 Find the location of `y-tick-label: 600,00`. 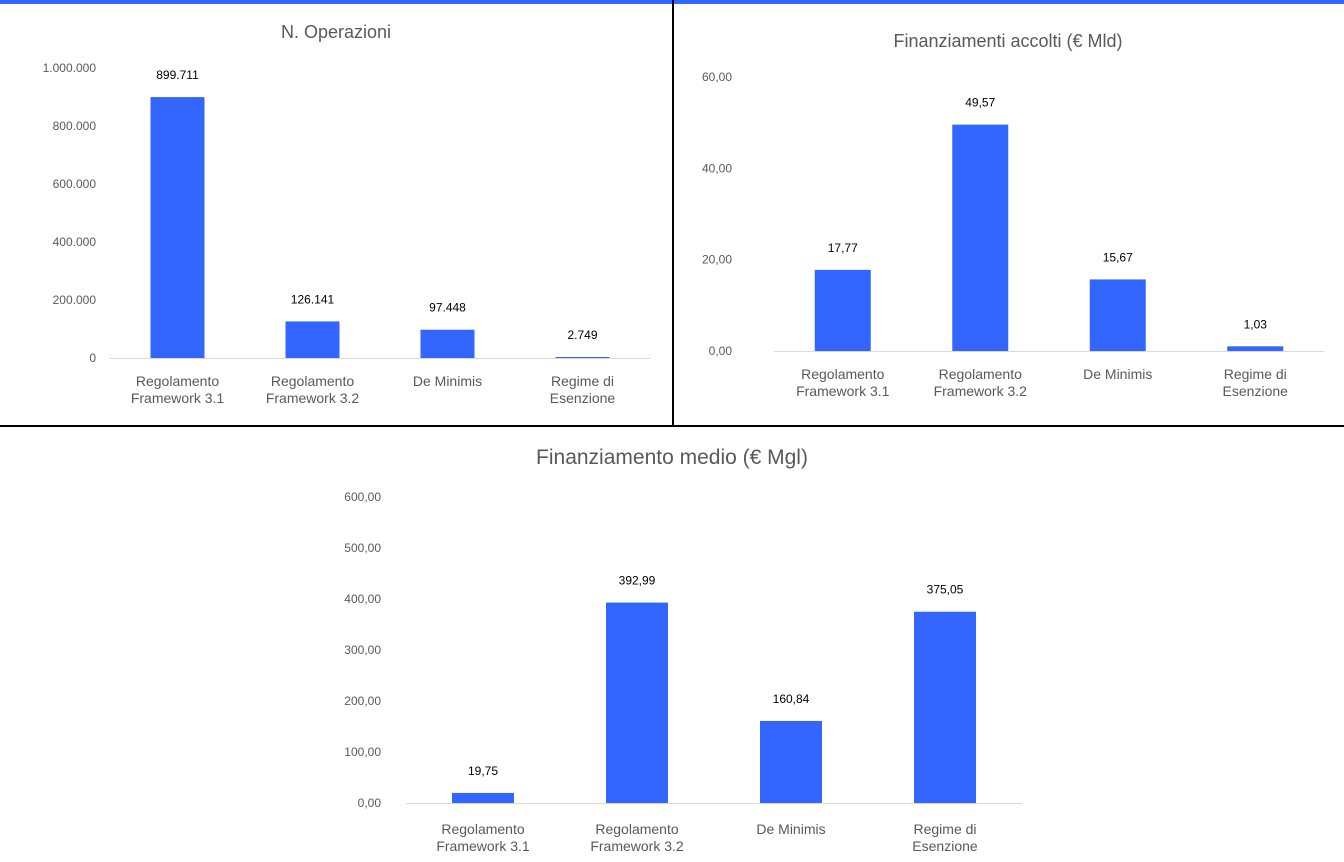

y-tick-label: 600,00 is located at coordinates (362, 497).